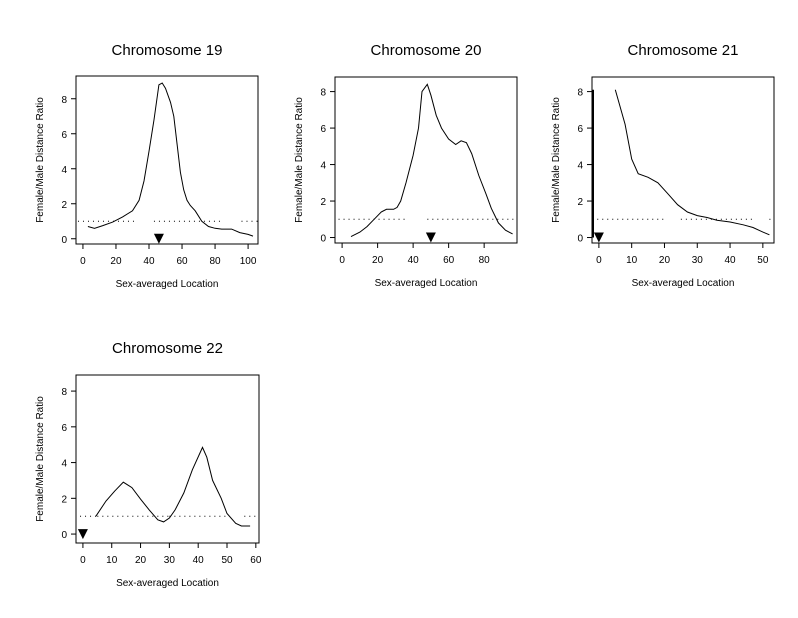  What do you see at coordinates (167, 348) in the screenshot?
I see `panel-title: Chromosome 22` at bounding box center [167, 348].